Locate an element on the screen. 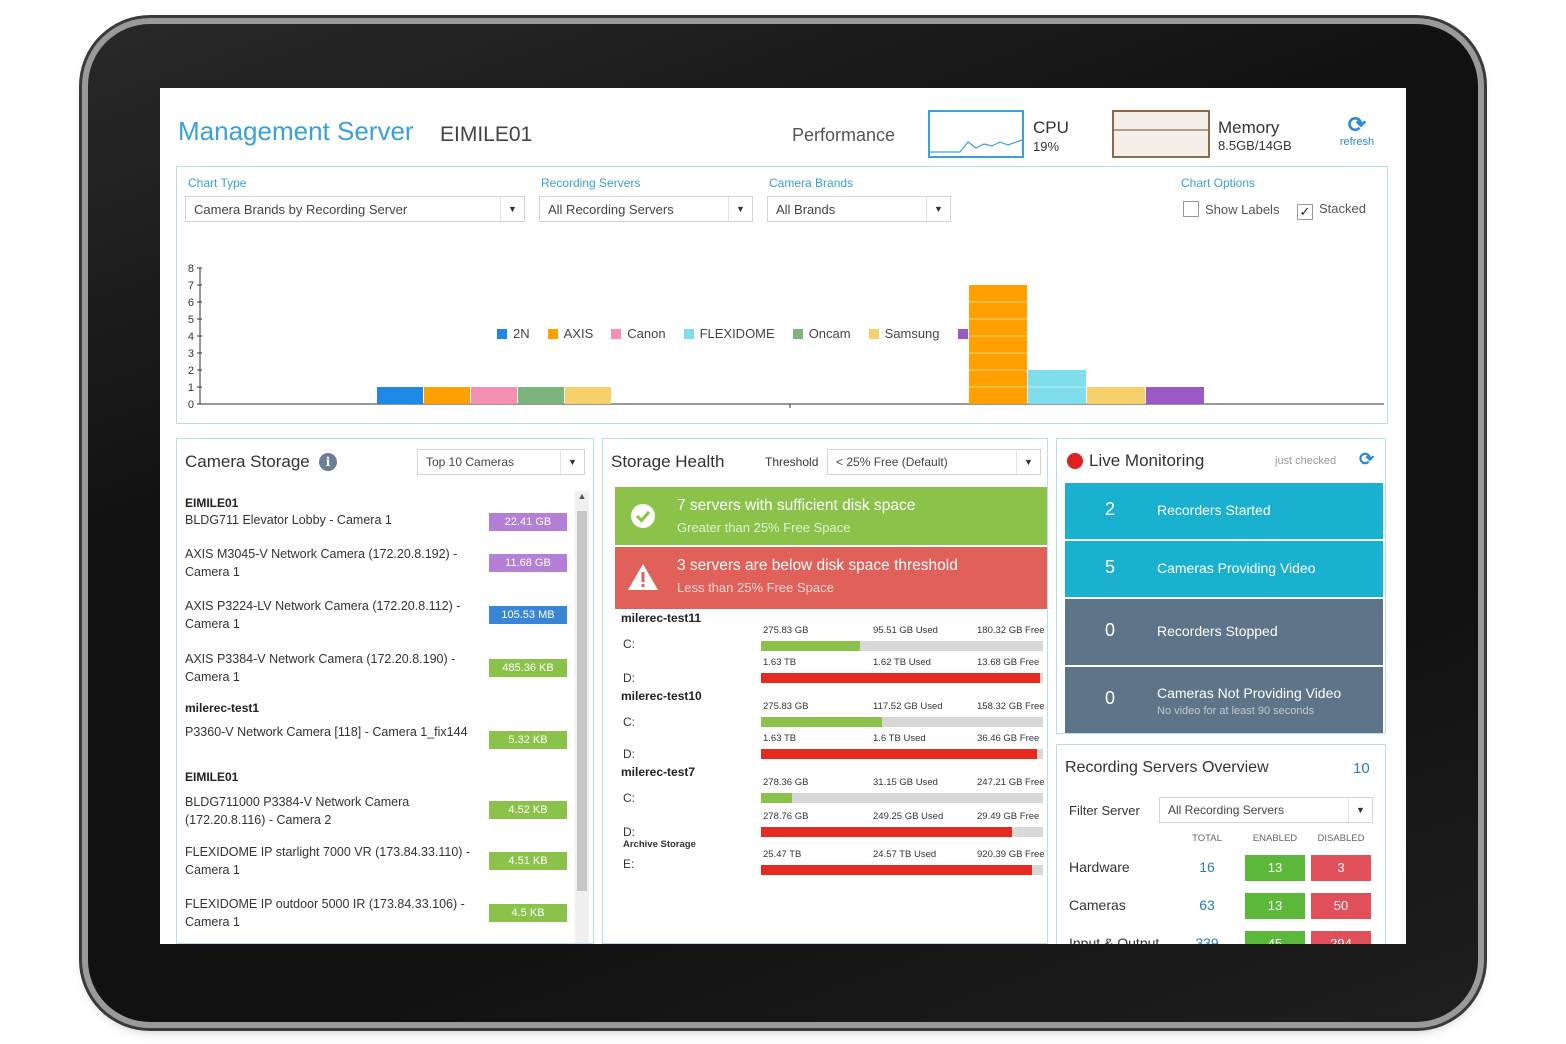 This screenshot has height=1044, width=1566. ok-banner-title: 7 servers with sufficient disk space is located at coordinates (796, 505).